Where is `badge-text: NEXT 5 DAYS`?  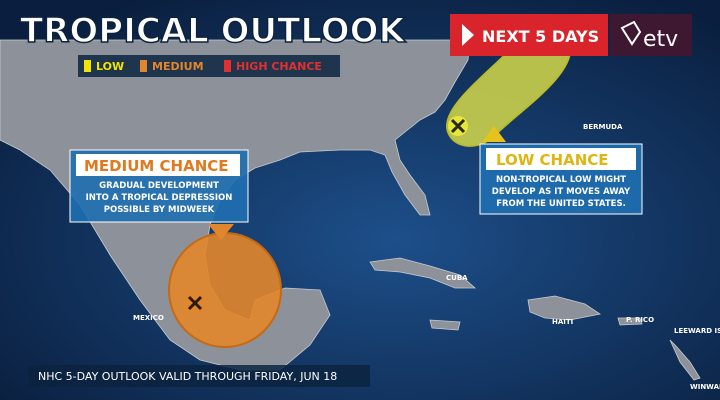
badge-text: NEXT 5 DAYS is located at coordinates (540, 36).